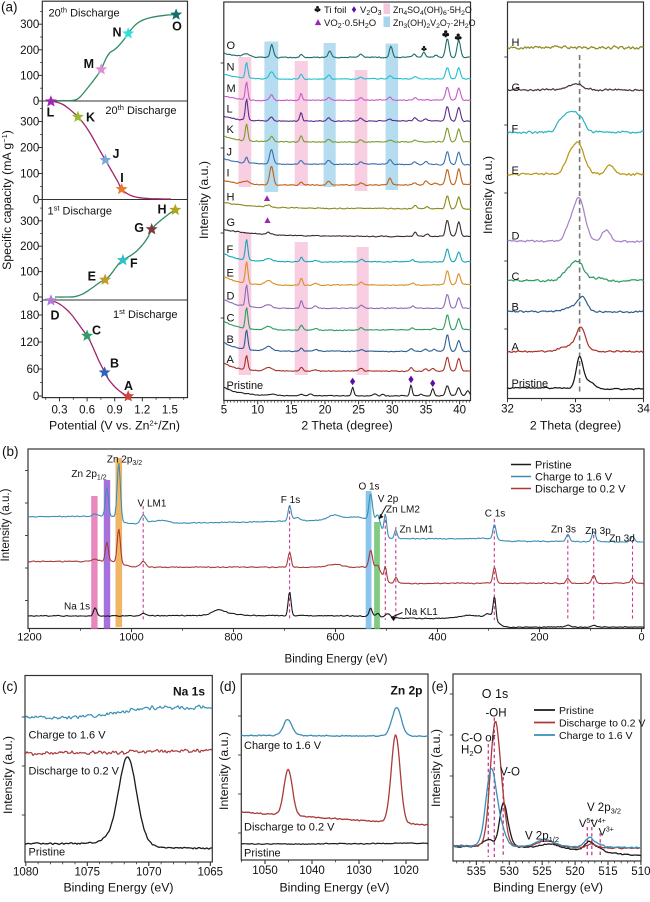 Image resolution: width=650 pixels, height=902 pixels. Describe the element at coordinates (422, 612) in the screenshot. I see `svg-text: Na KL1` at that location.